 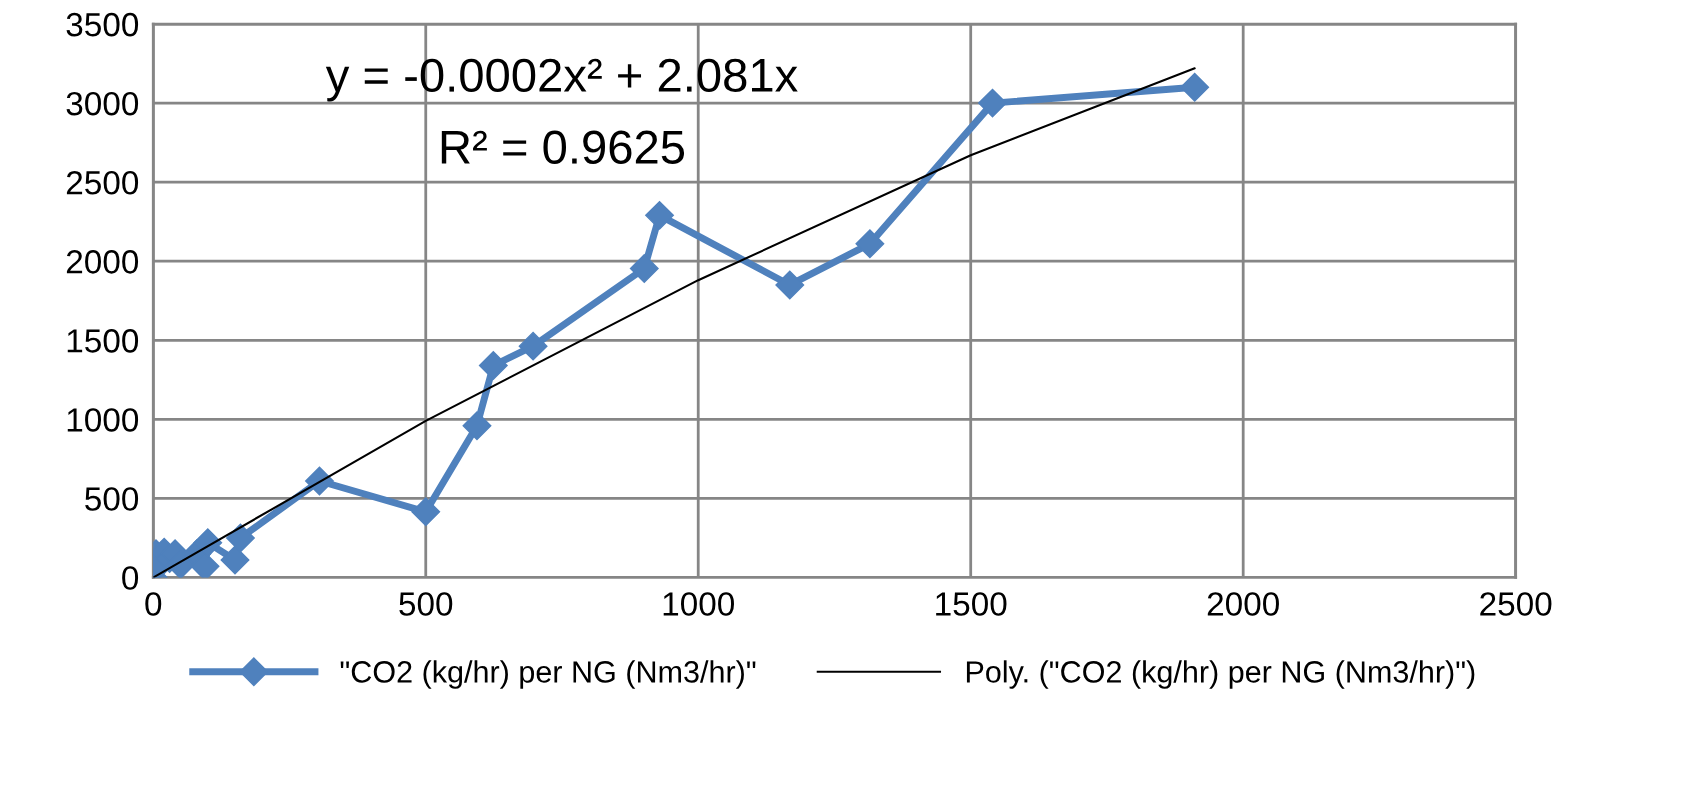 What do you see at coordinates (102, 24) in the screenshot?
I see `y-tick-label: 3500` at bounding box center [102, 24].